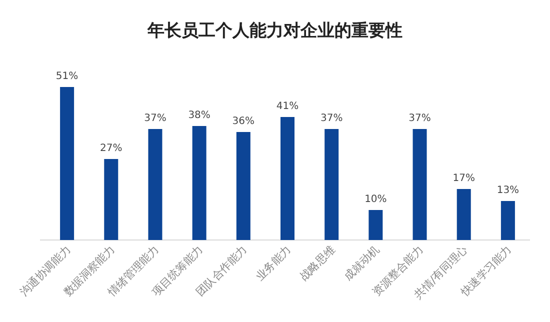 The image size is (550, 322). I want to click on chart-title: 年长员工个人能力对企业的重要性, so click(274, 31).